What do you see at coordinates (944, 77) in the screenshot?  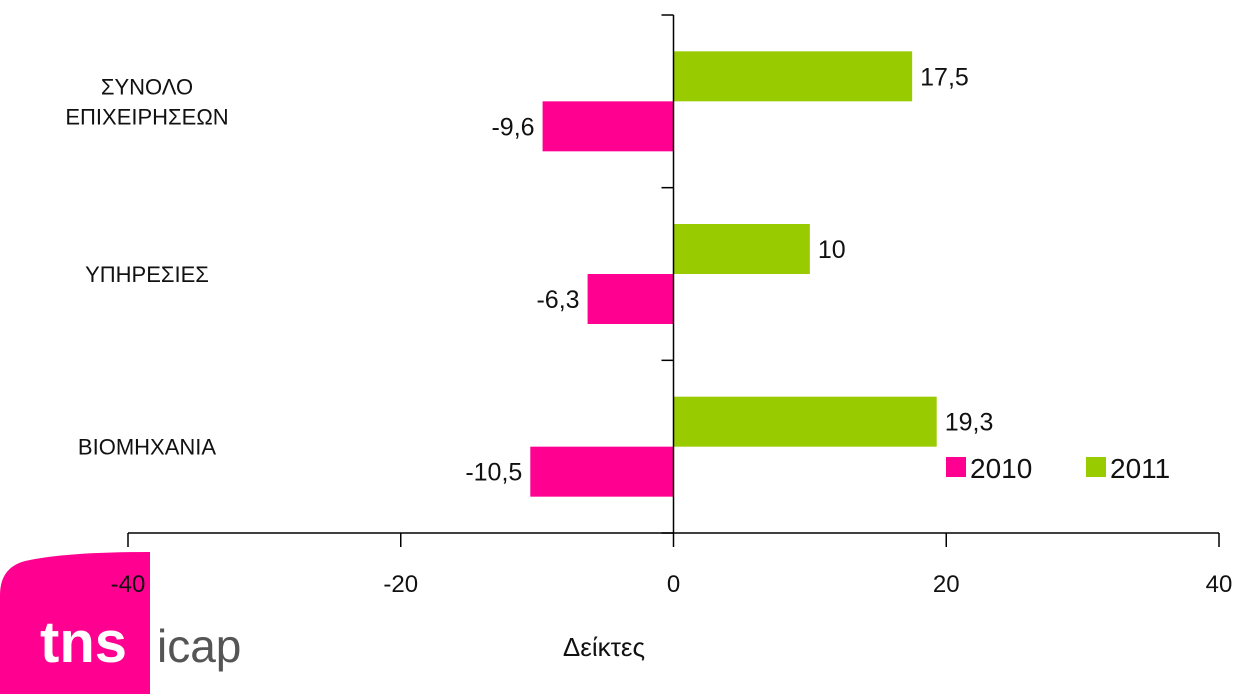 I see `data-label: 17,5` at bounding box center [944, 77].